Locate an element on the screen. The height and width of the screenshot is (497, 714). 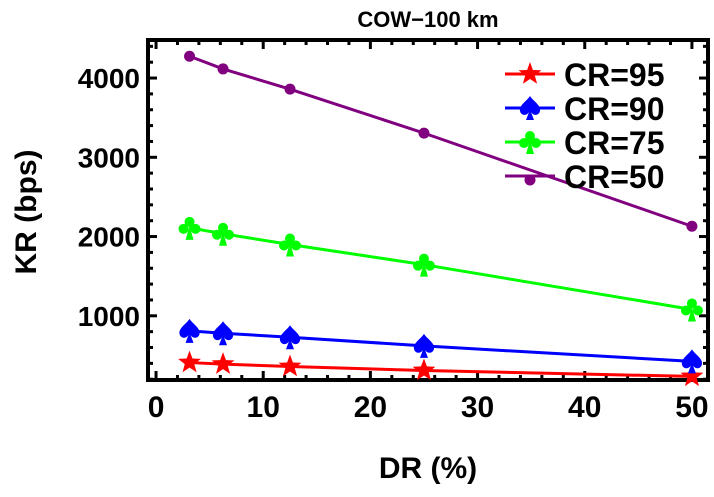
x-tick-label: 50 is located at coordinates (691, 407).